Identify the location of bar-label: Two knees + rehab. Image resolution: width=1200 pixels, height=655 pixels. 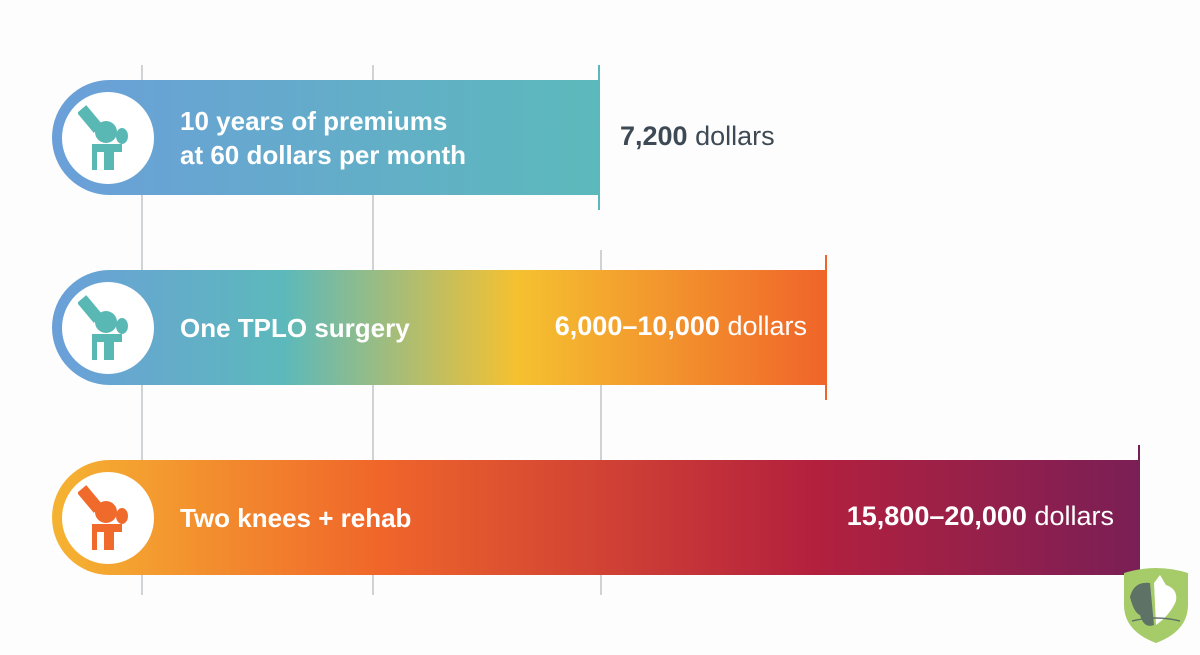
(296, 518).